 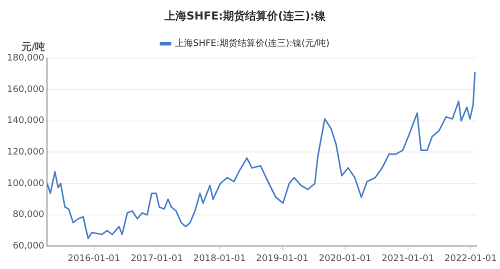 I want to click on x-tick-label: 2021-01-01, so click(x=408, y=259).